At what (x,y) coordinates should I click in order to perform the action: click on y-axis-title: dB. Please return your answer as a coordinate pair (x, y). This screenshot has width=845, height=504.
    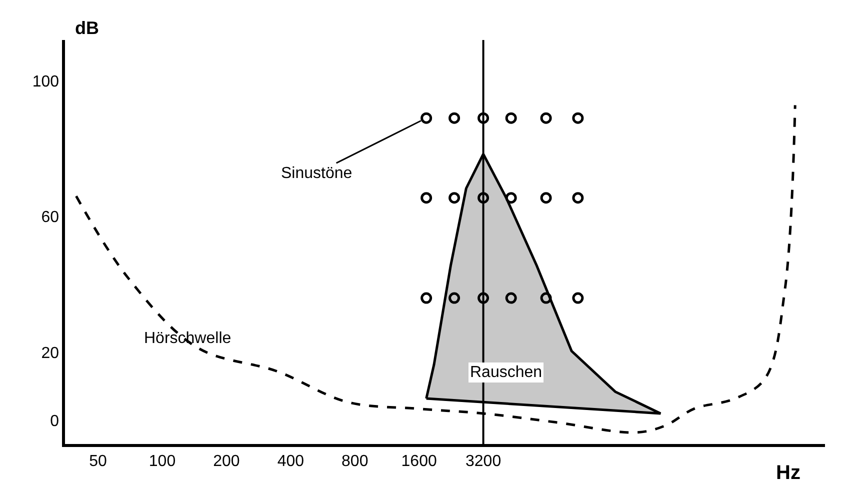
    Looking at the image, I should click on (87, 28).